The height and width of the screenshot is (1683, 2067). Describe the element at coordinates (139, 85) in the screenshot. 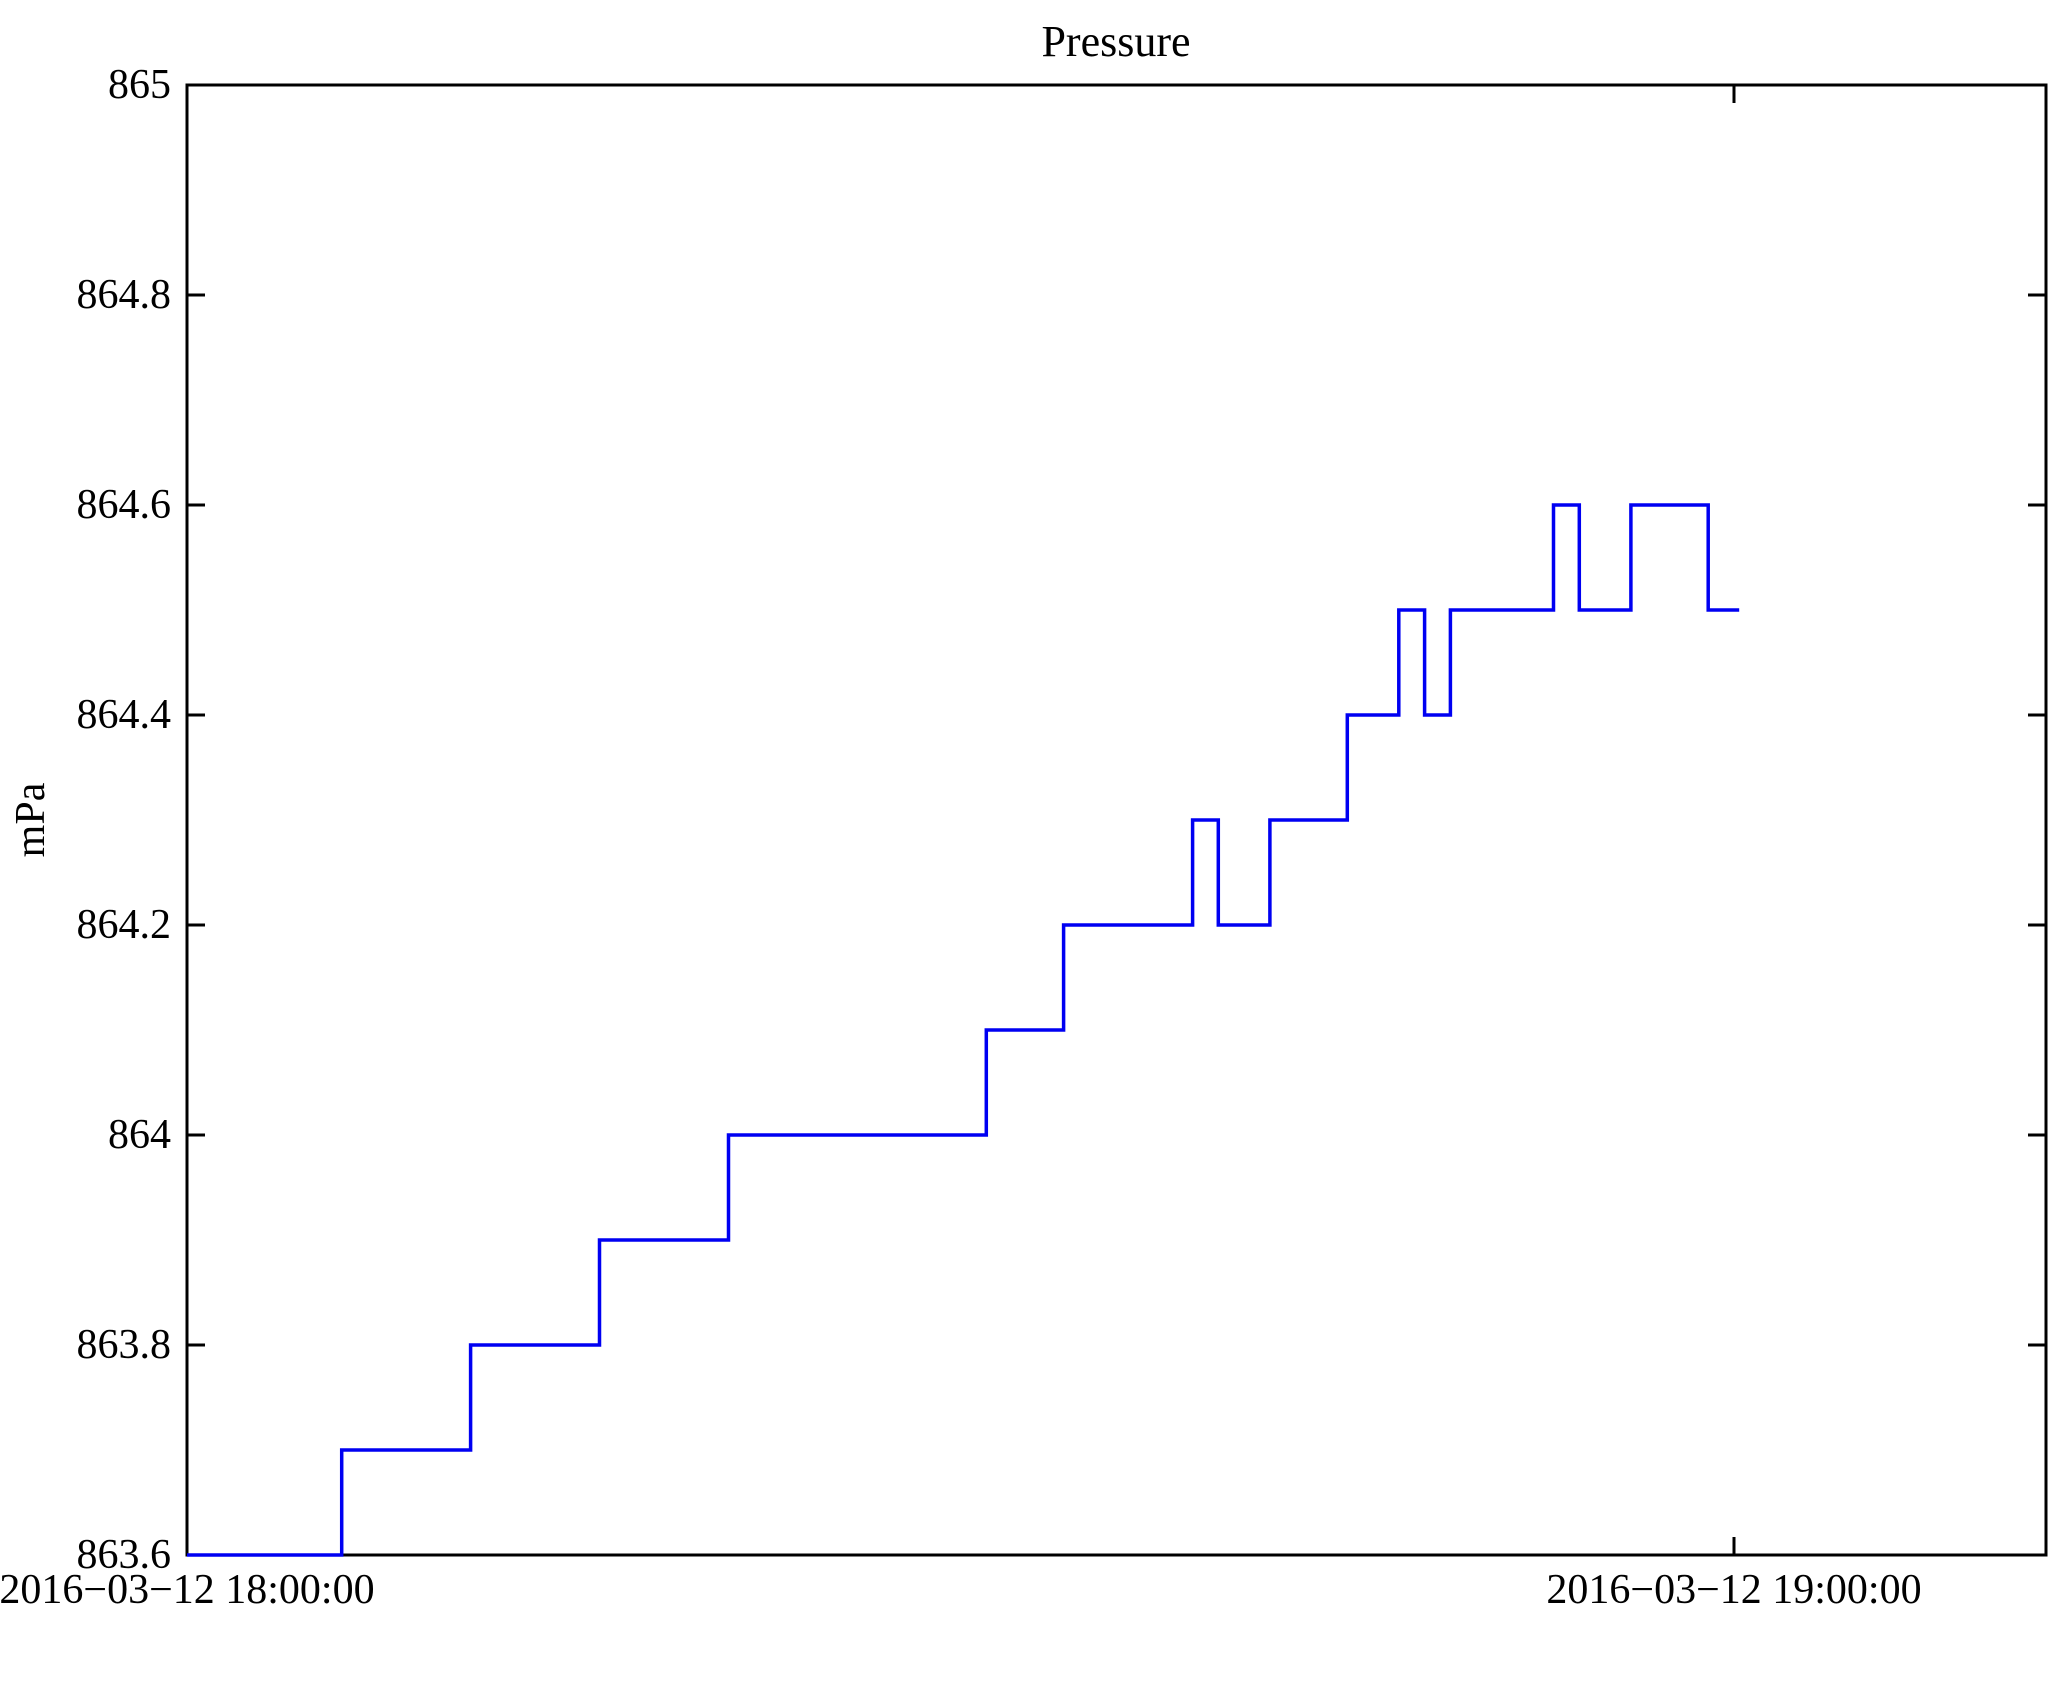

I see `y-tick-label: 865` at that location.